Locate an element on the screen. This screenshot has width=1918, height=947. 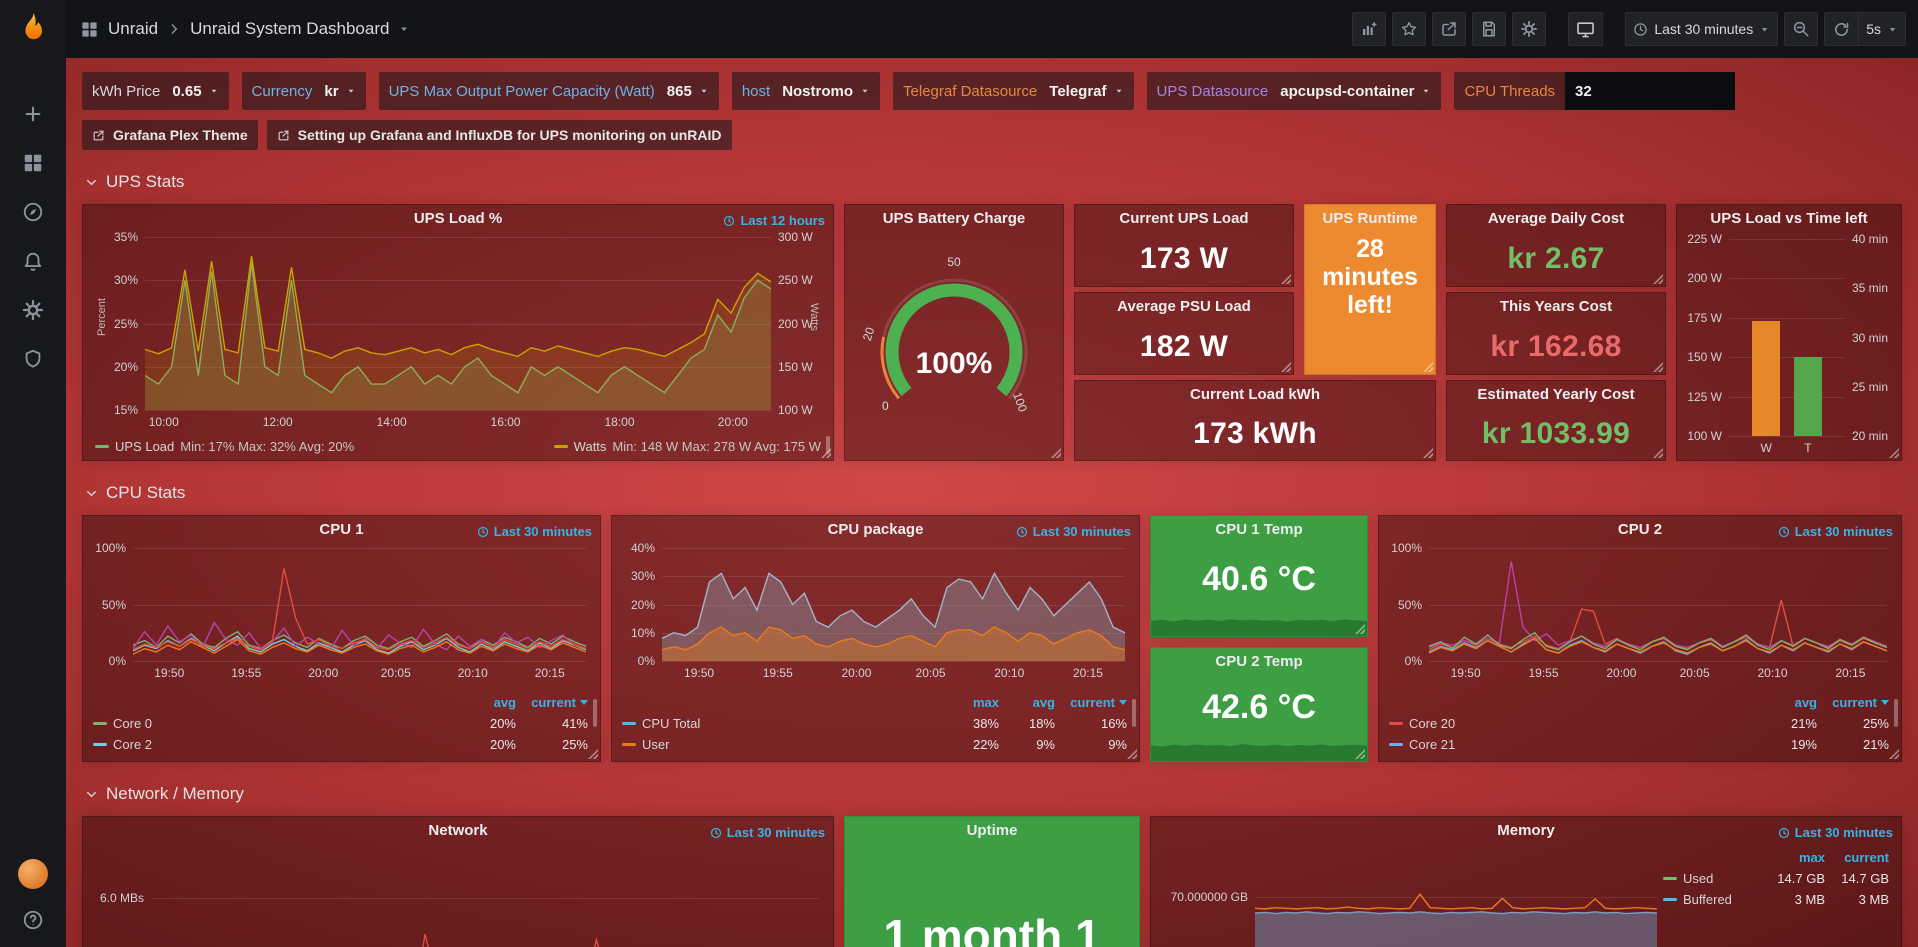
legend-row: Core 20 21% 25% is located at coordinates (1639, 723).